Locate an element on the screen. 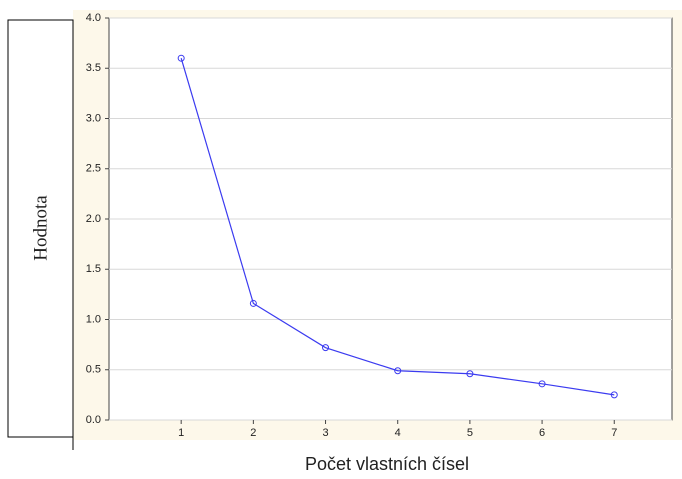 The width and height of the screenshot is (682, 479). y-tick-label: 0.0 is located at coordinates (93, 420).